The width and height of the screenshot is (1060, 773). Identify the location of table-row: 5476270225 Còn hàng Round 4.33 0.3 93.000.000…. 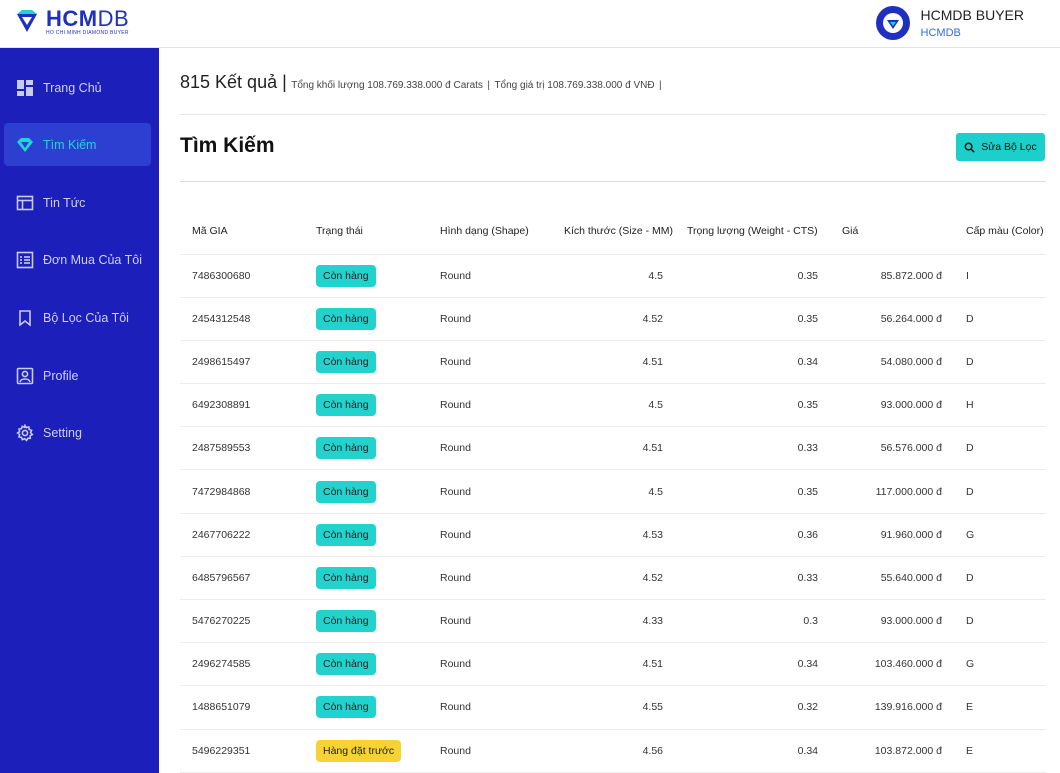
(613, 621).